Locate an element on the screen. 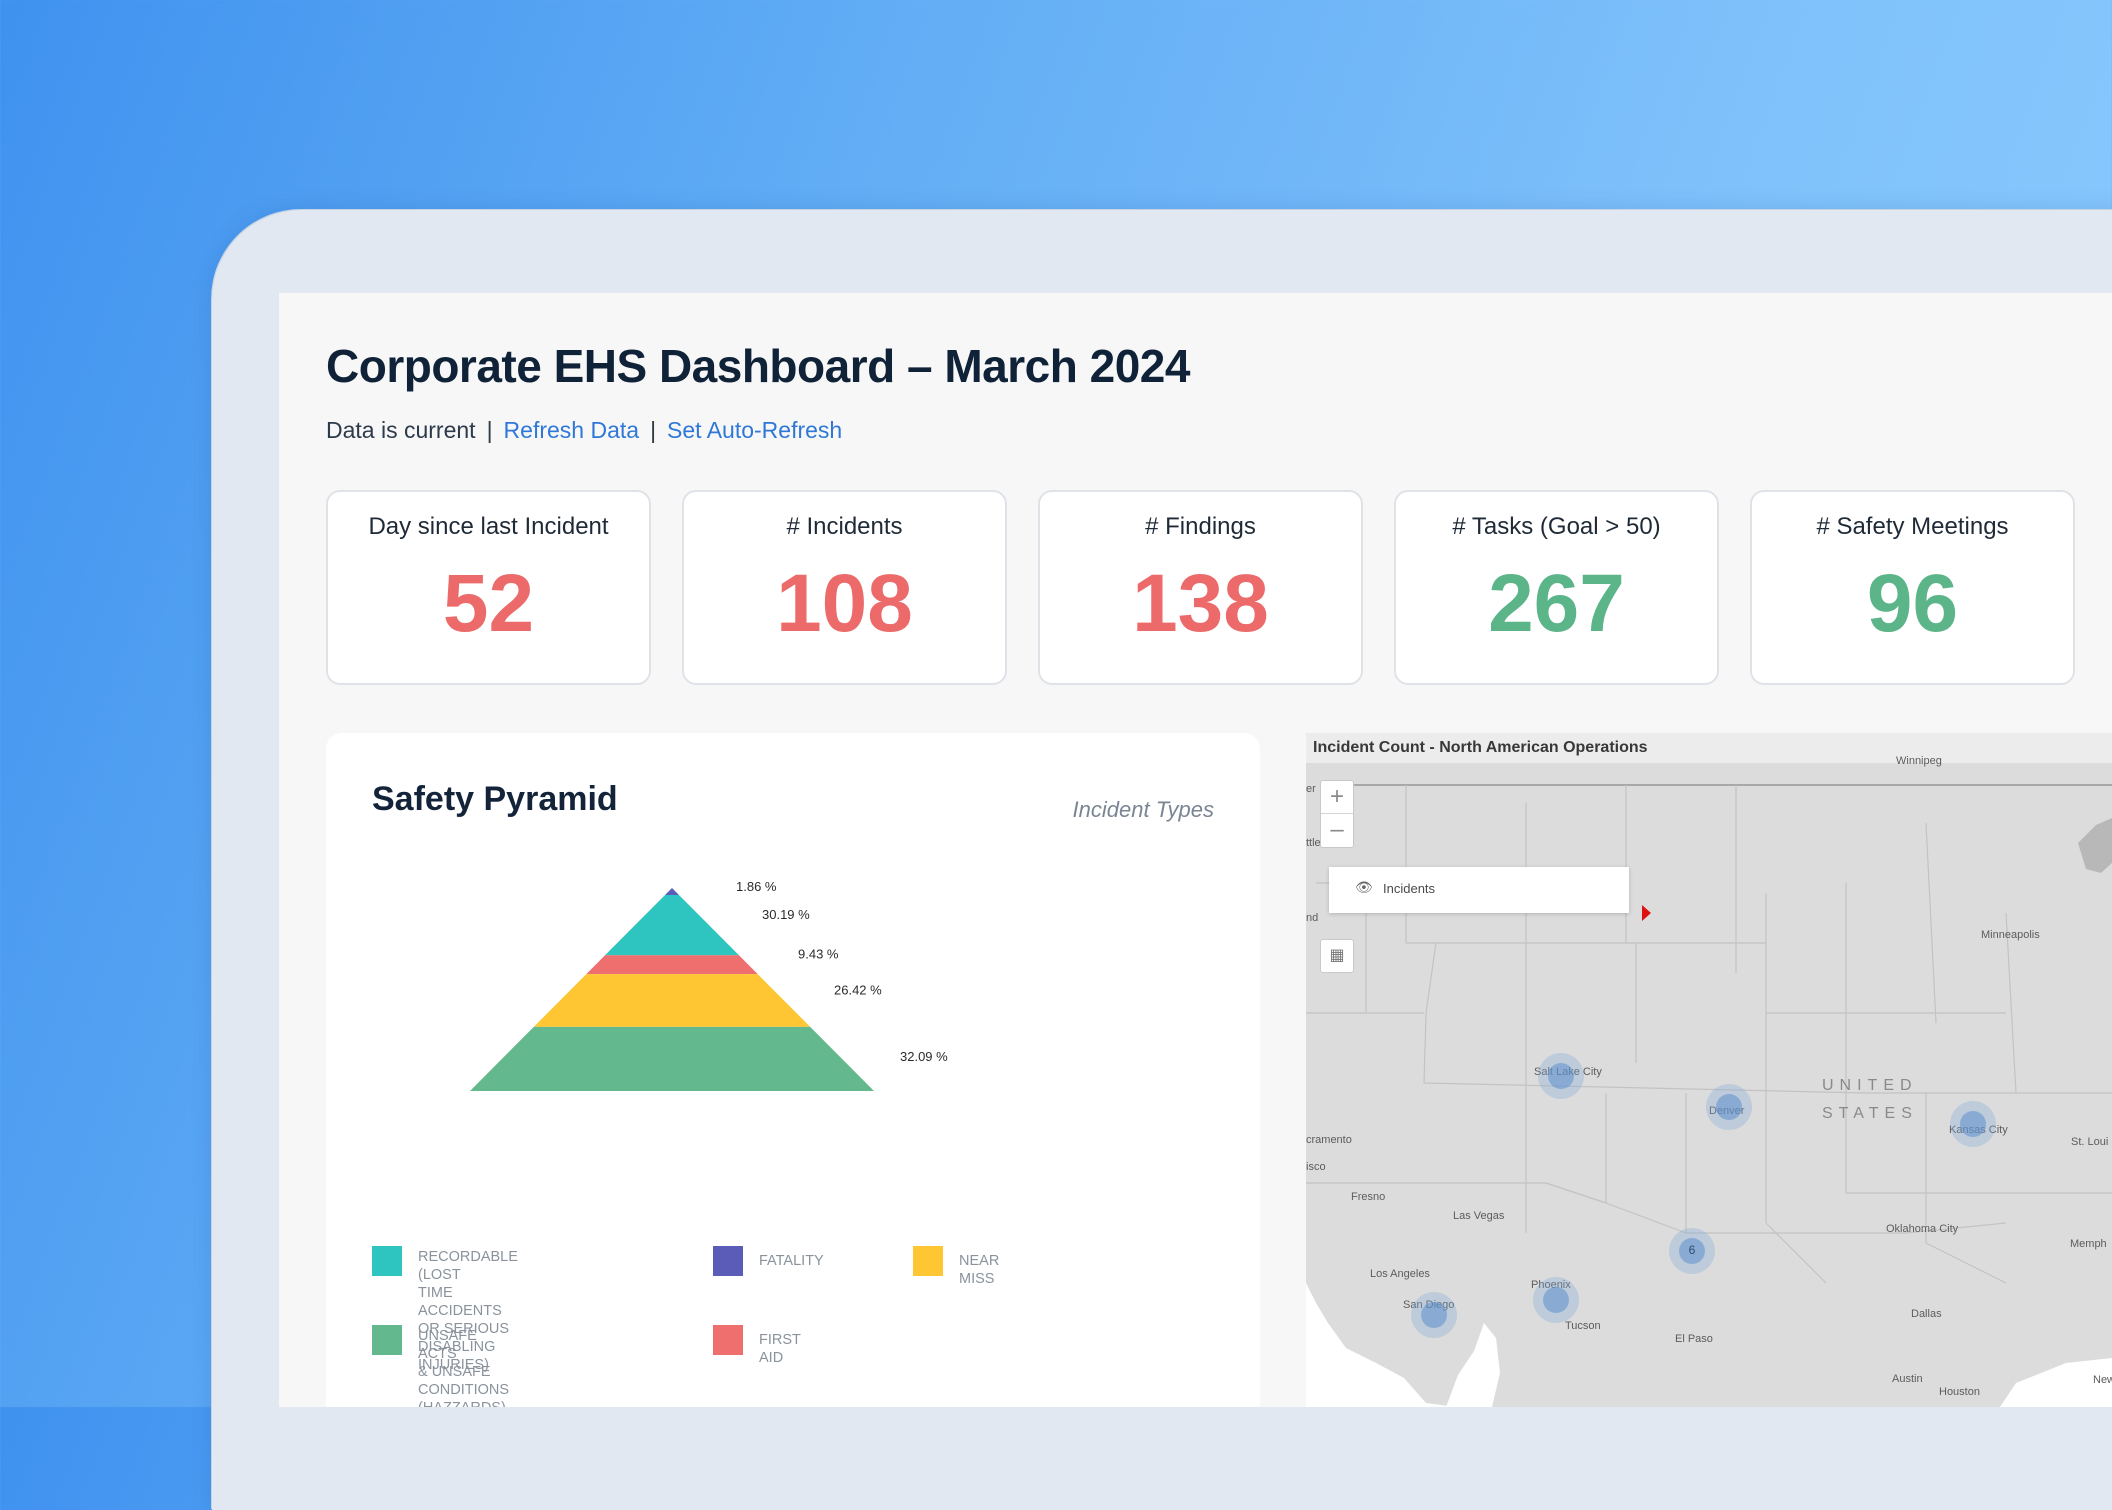 This screenshot has width=2112, height=1510. city-label: New is located at coordinates (2102, 1380).